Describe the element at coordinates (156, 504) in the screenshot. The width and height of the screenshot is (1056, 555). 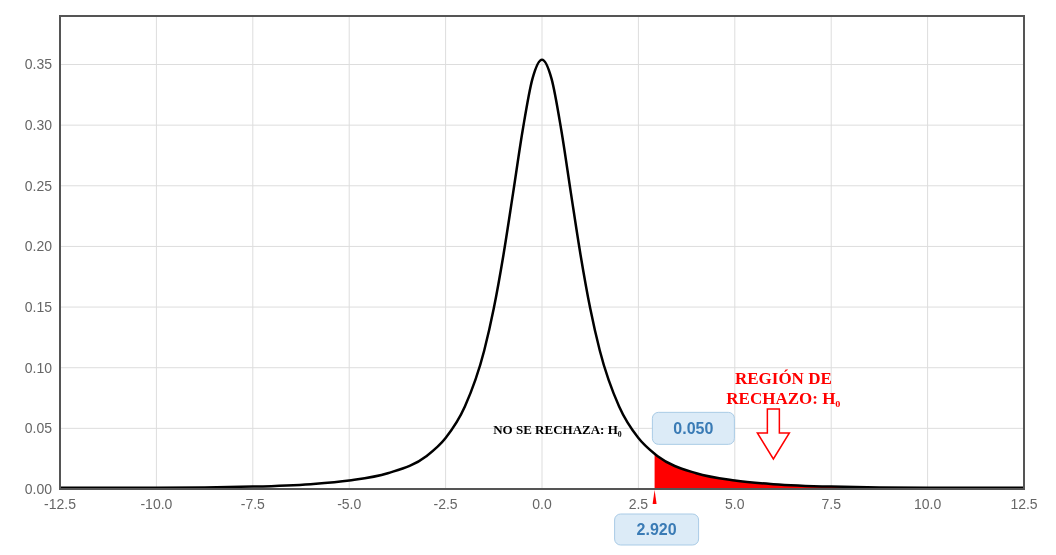
I see `x-tick-label: -10.0` at that location.